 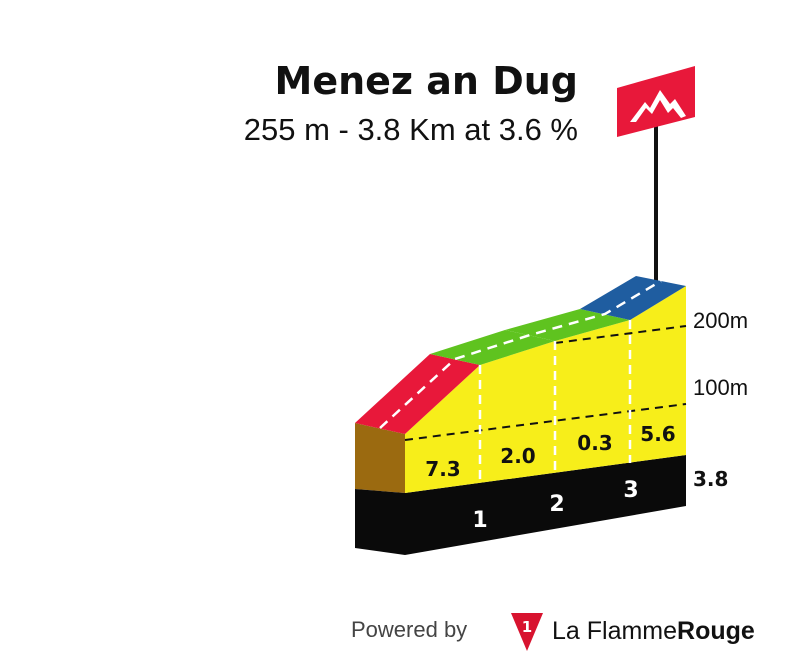 I want to click on km-marker-label: 1, so click(x=479, y=520).